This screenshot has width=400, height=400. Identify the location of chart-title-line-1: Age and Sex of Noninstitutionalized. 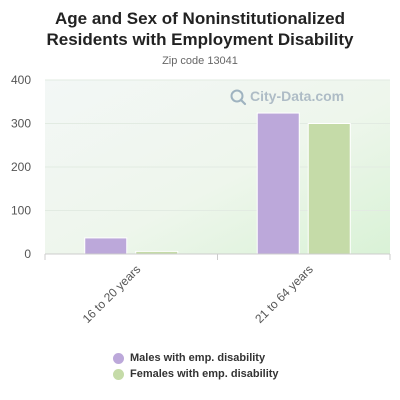
(200, 18).